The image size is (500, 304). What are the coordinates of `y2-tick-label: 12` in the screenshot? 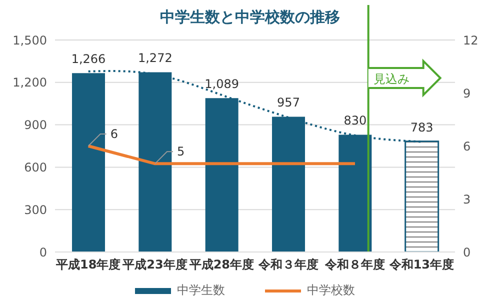 It's located at (470, 40).